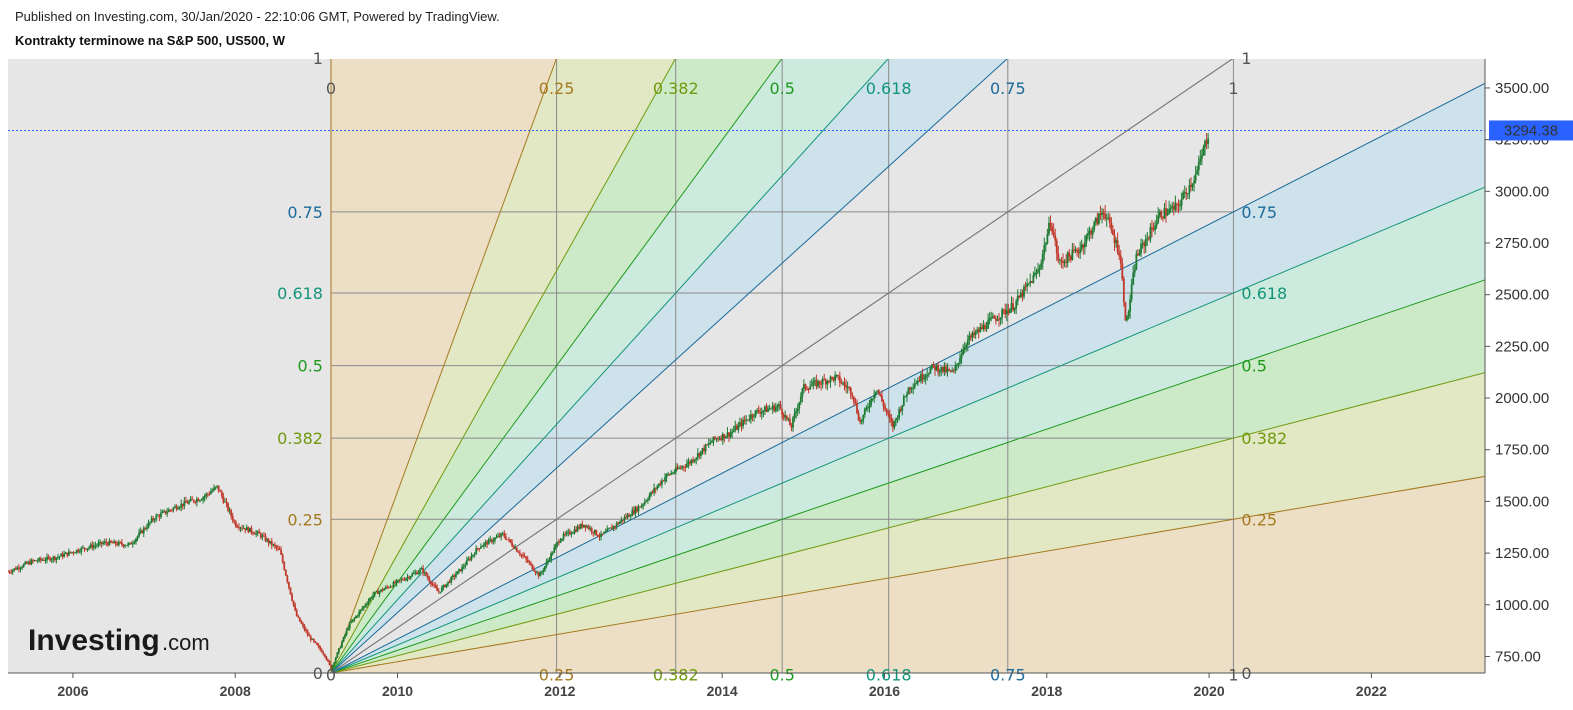 This screenshot has width=1573, height=710. I want to click on fan-label-bottom-1: 1, so click(1233, 675).